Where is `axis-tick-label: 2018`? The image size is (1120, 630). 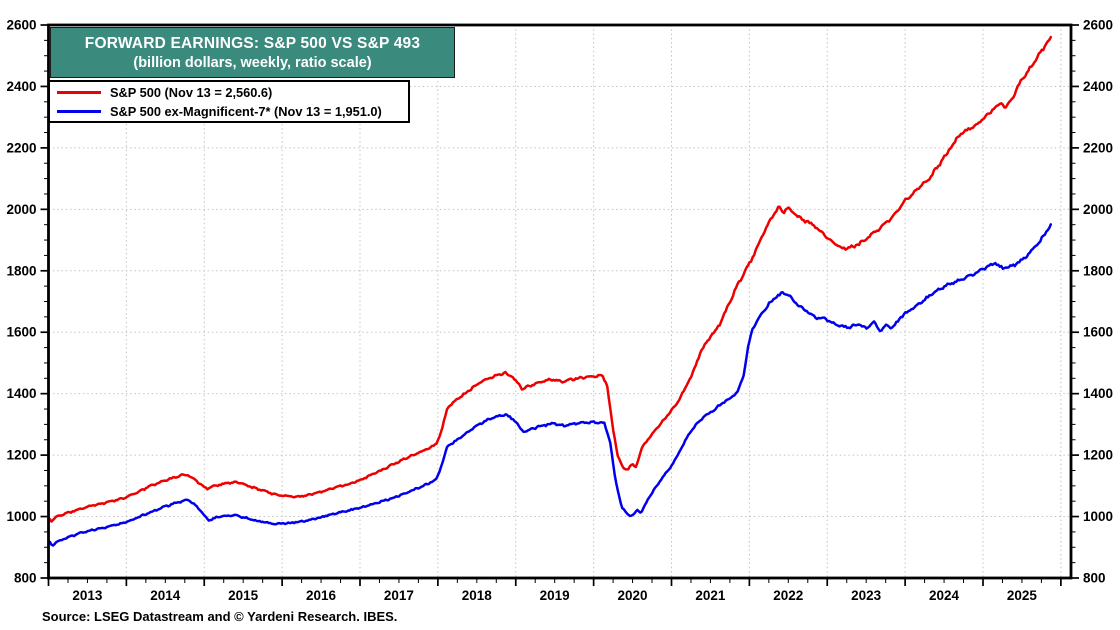
axis-tick-label: 2018 is located at coordinates (477, 595).